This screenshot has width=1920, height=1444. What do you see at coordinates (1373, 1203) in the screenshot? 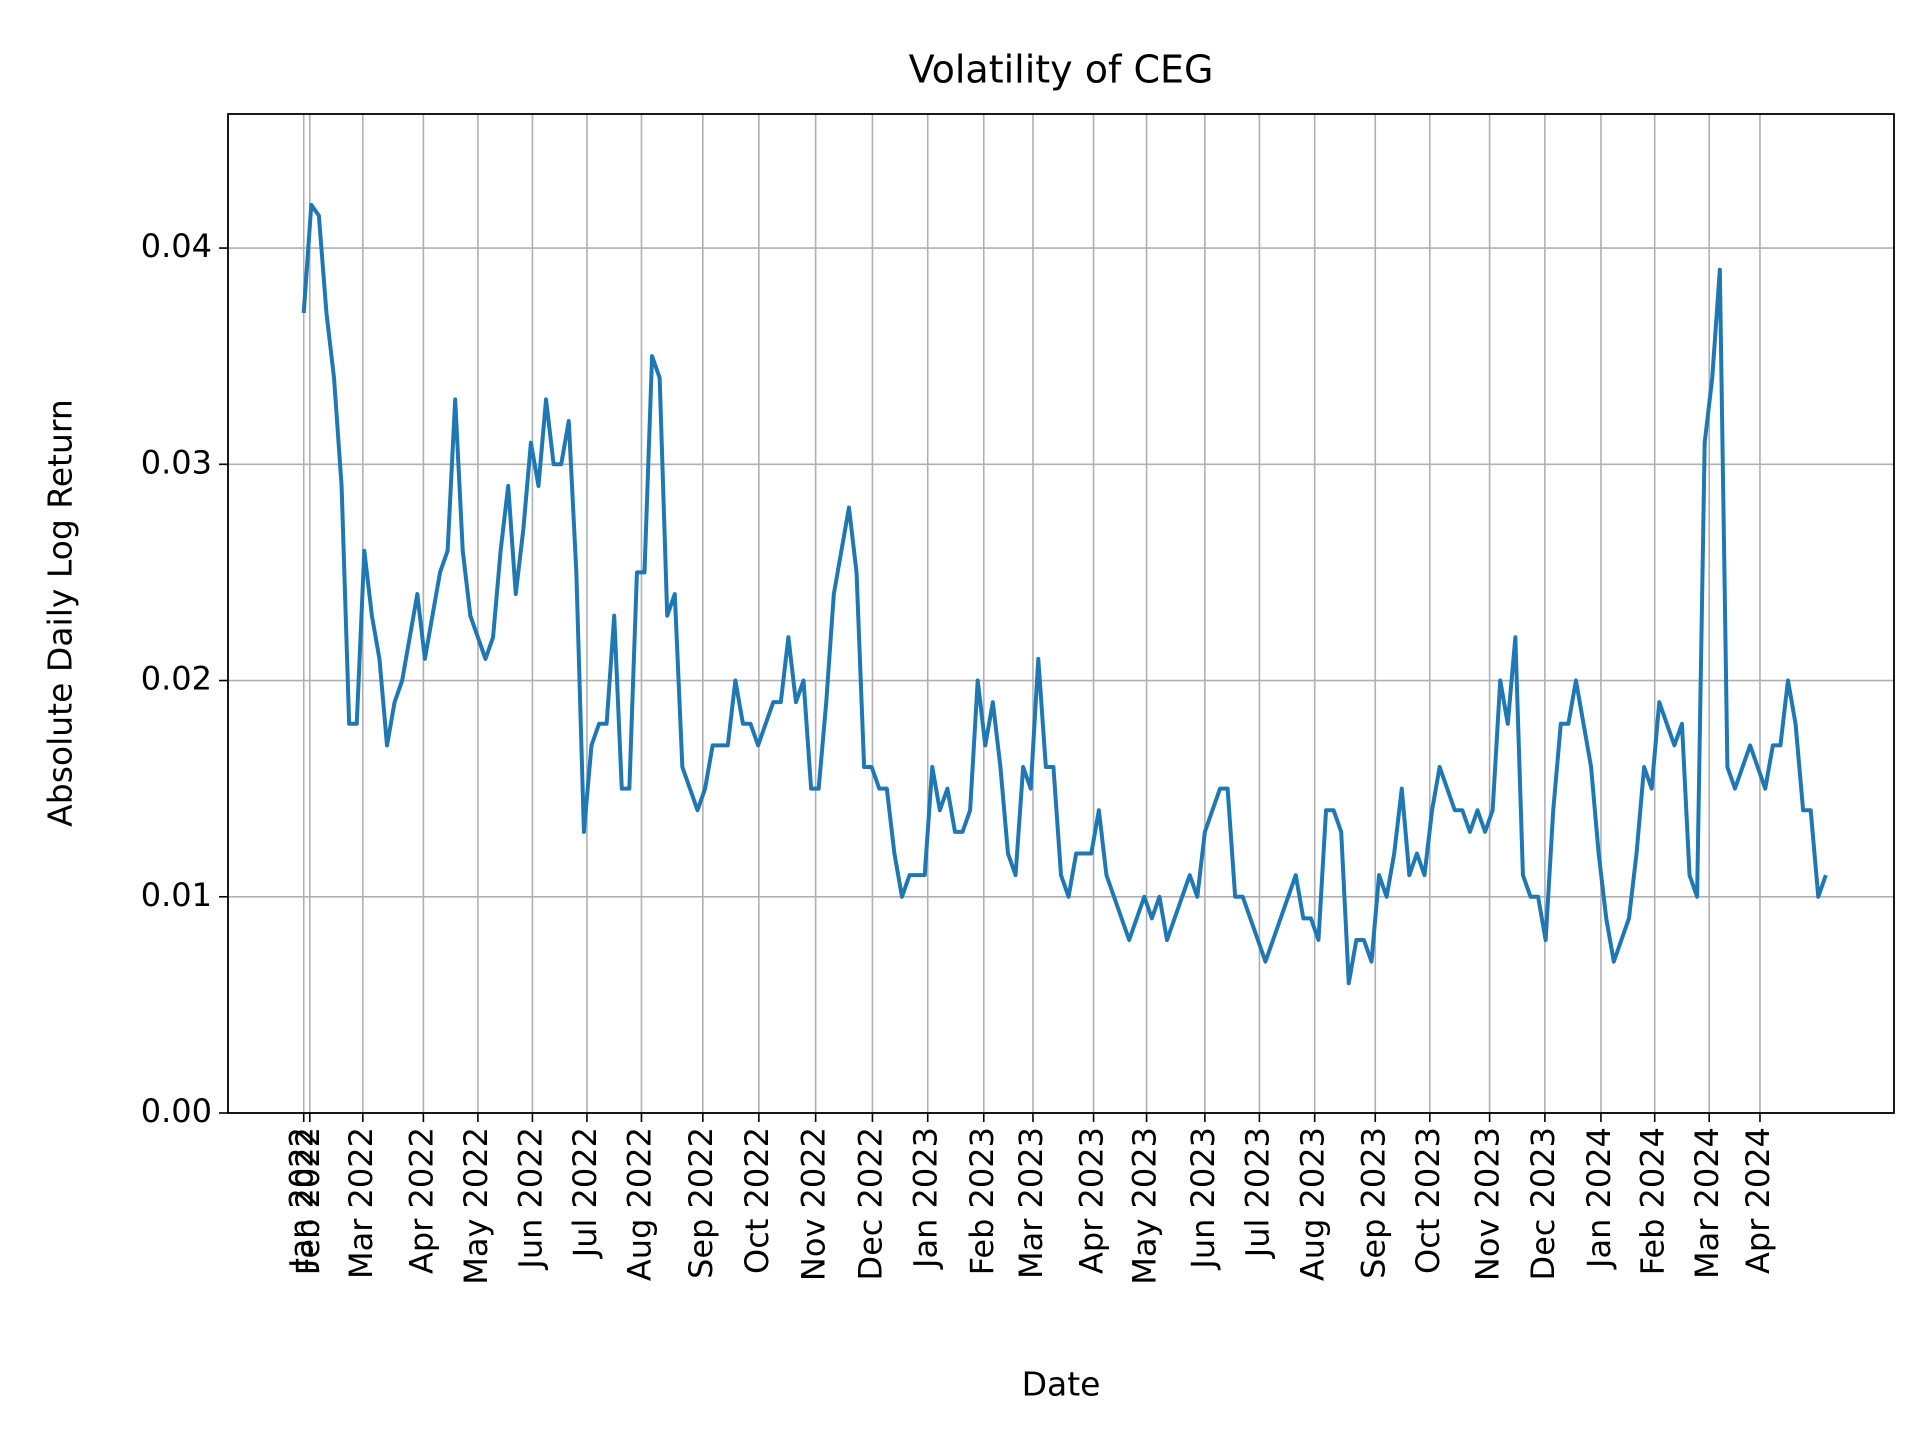
I see `x-tick-label: Sep 2023` at bounding box center [1373, 1203].